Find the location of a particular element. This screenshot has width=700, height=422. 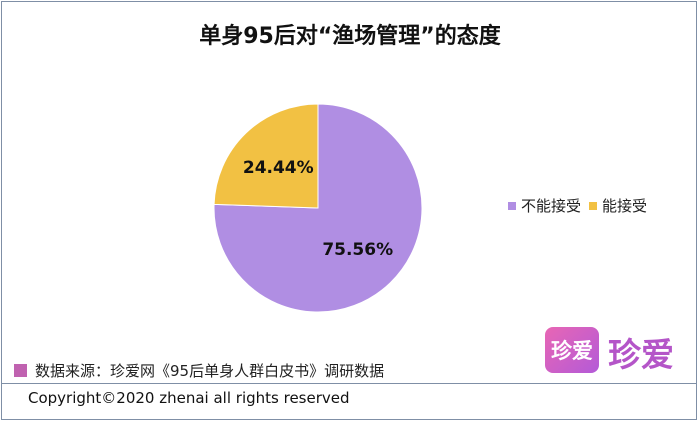

logo-text: 珍爱 is located at coordinates (641, 354).